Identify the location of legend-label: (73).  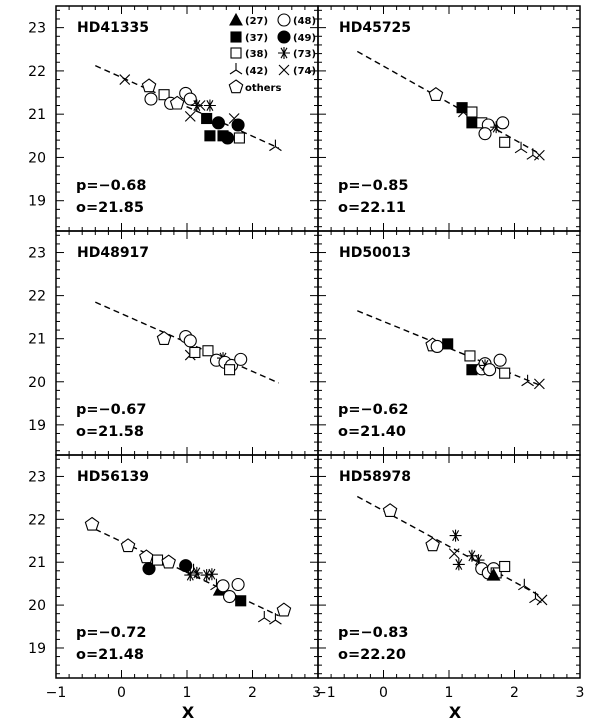
(304, 54).